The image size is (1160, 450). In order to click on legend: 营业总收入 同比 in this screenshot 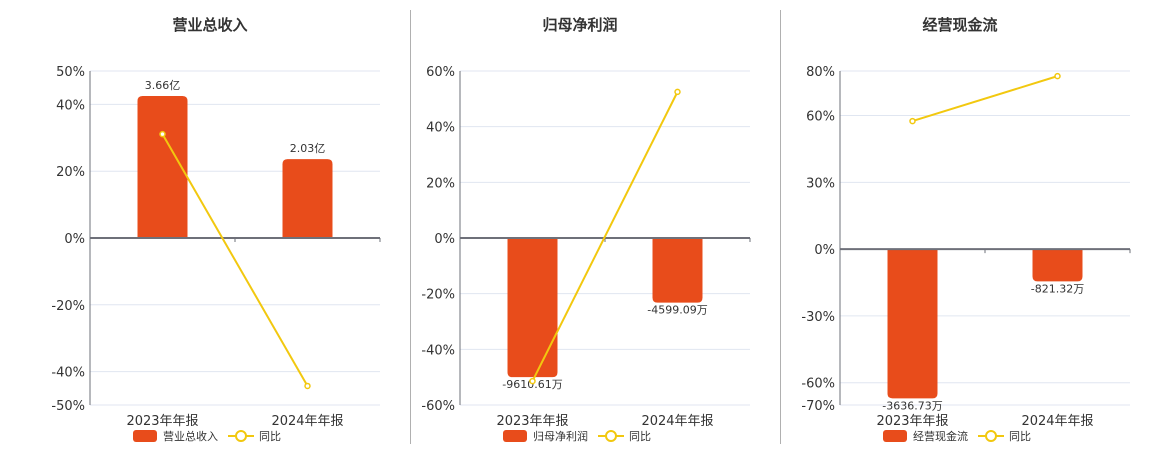, I will do `click(207, 436)`.